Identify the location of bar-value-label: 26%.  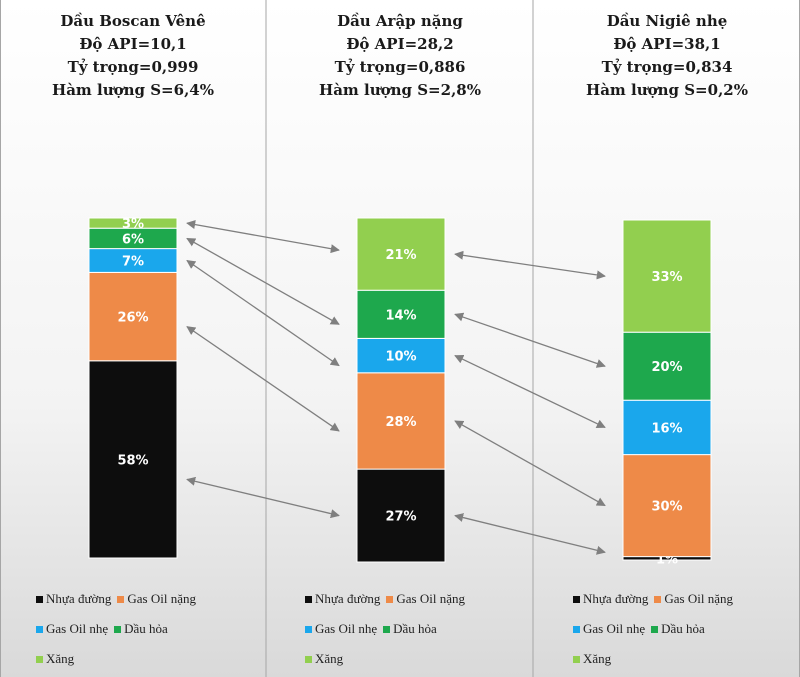
(132, 318).